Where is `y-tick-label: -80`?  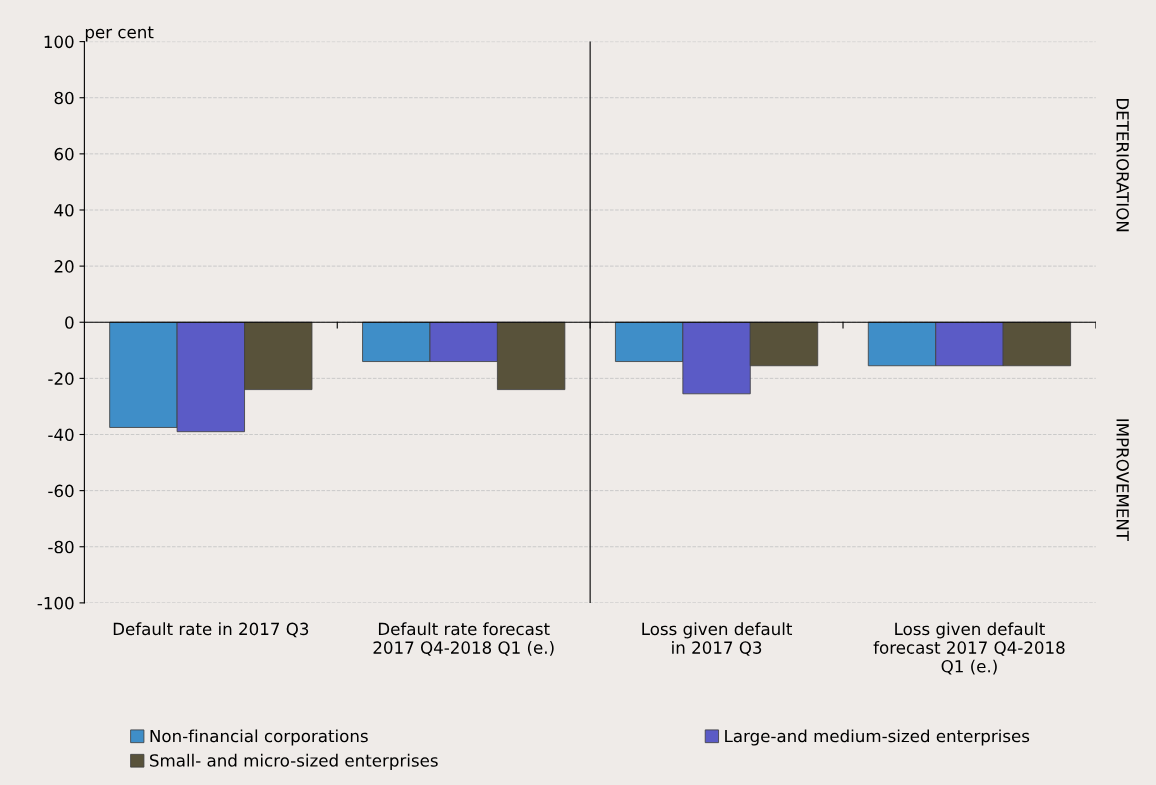 y-tick-label: -80 is located at coordinates (61, 547).